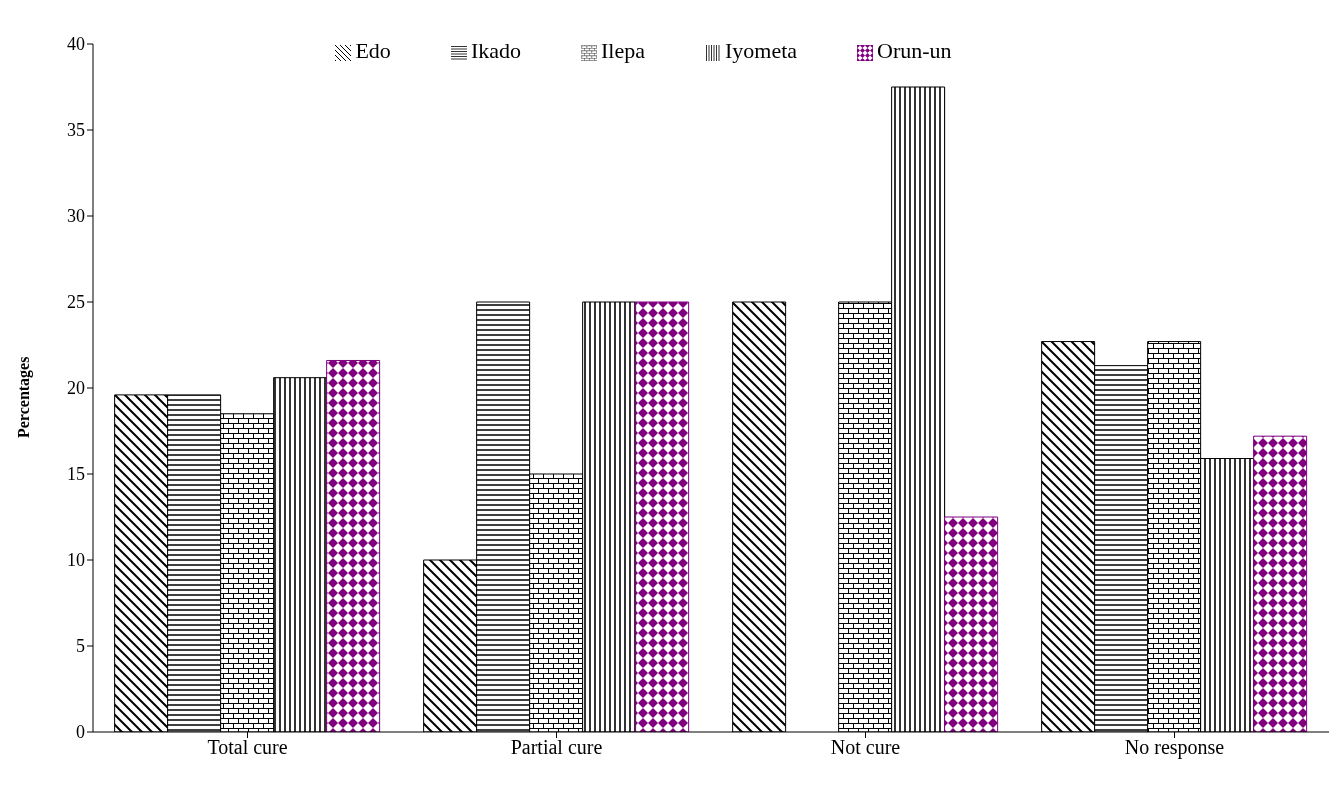 The width and height of the screenshot is (1342, 790). What do you see at coordinates (76, 388) in the screenshot?
I see `y-tick-label: 20` at bounding box center [76, 388].